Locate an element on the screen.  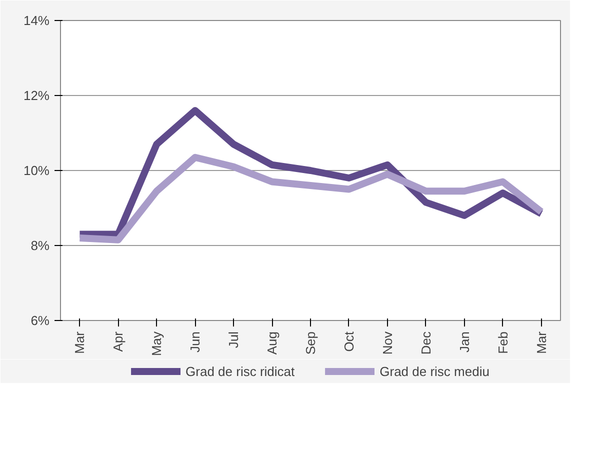
legend-label: Grad de risc ridicat is located at coordinates (240, 371).